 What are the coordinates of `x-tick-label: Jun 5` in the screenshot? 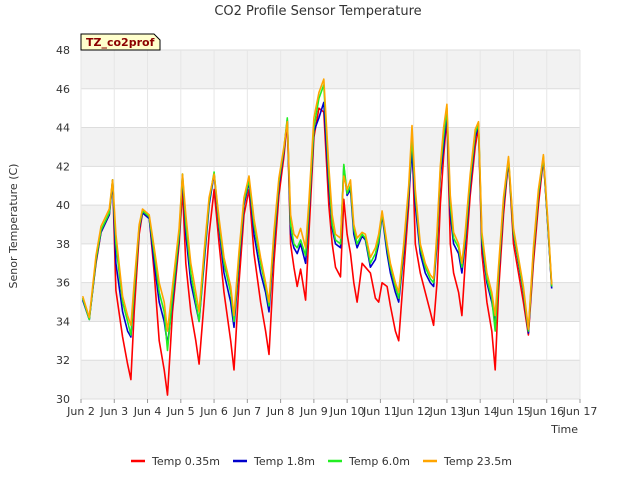 It's located at (180, 411).